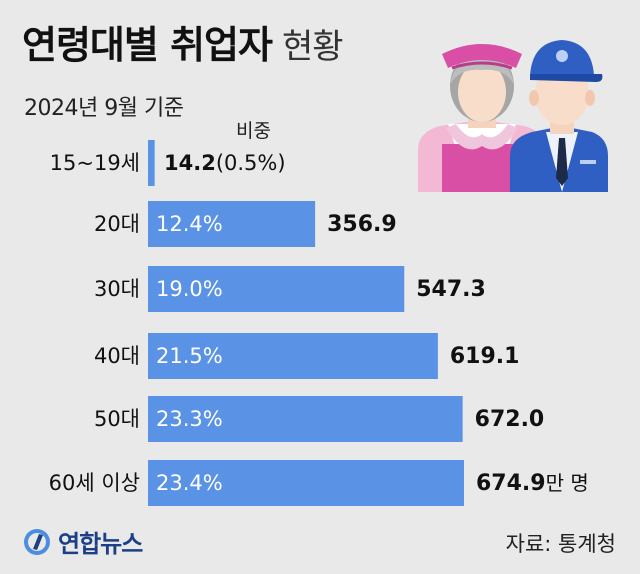  I want to click on unit-label: 만 명, so click(567, 483).